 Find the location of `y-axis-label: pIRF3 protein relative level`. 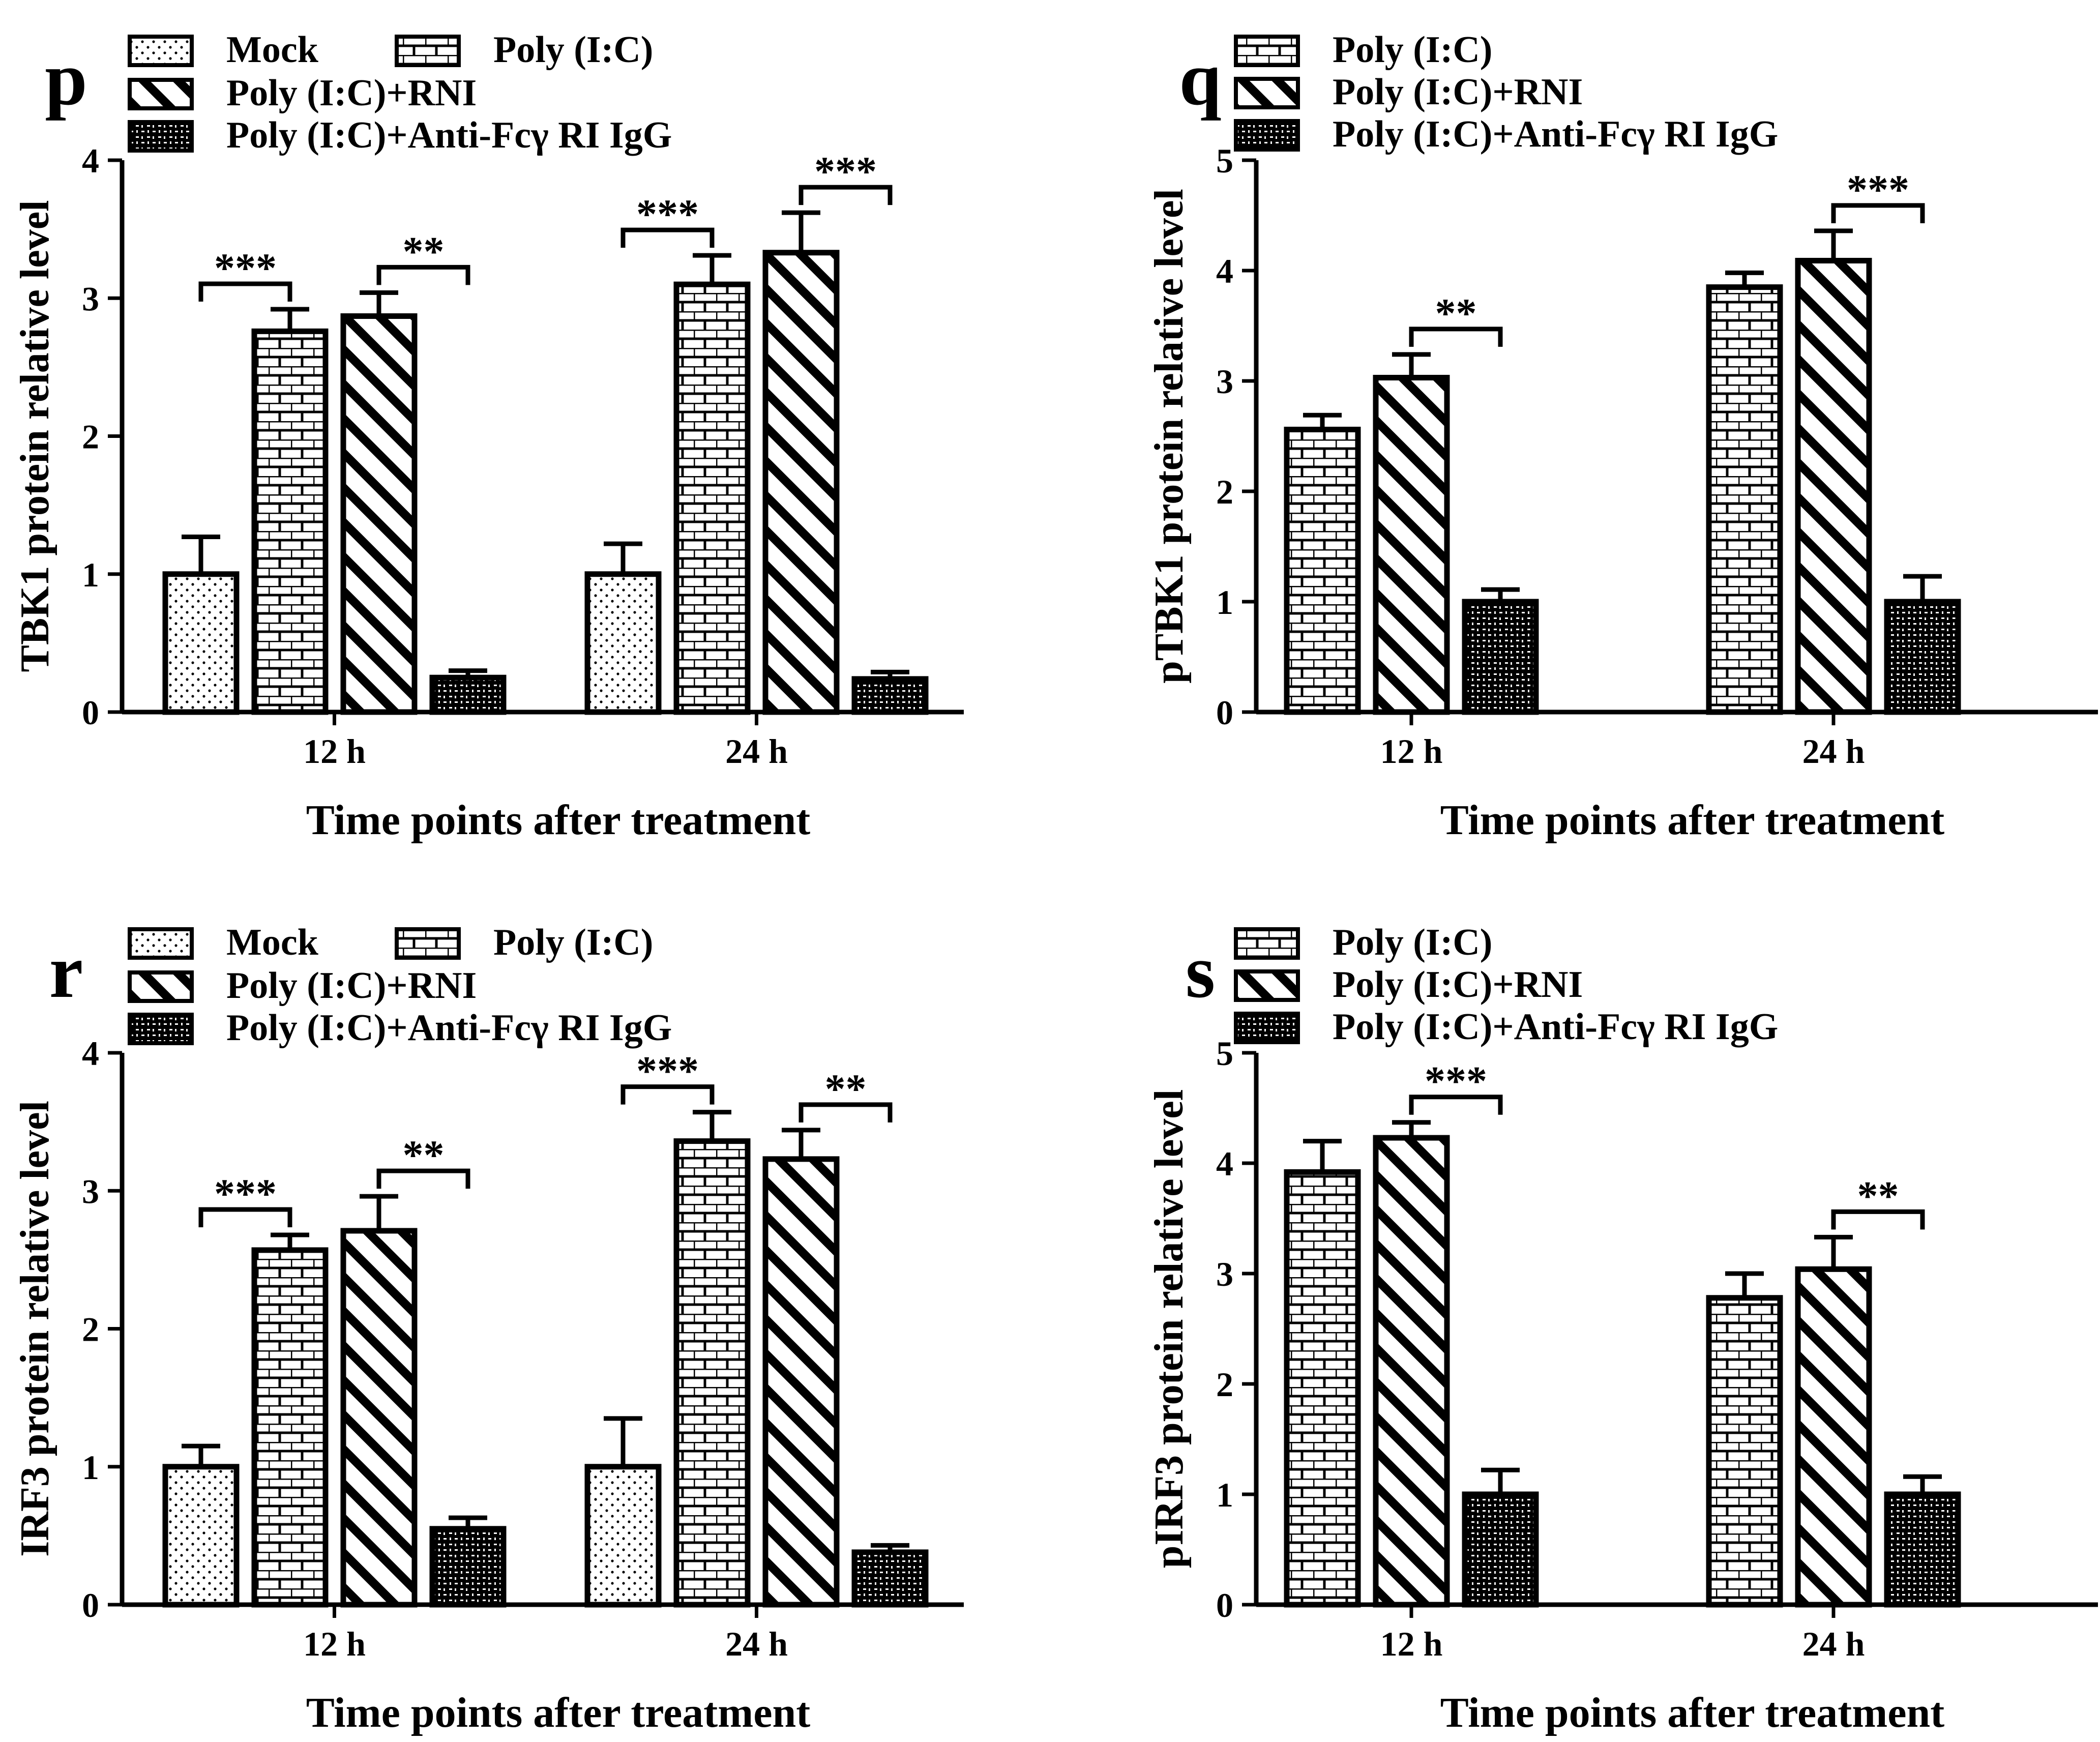

y-axis-label: pIRF3 protein relative level is located at coordinates (1170, 1328).